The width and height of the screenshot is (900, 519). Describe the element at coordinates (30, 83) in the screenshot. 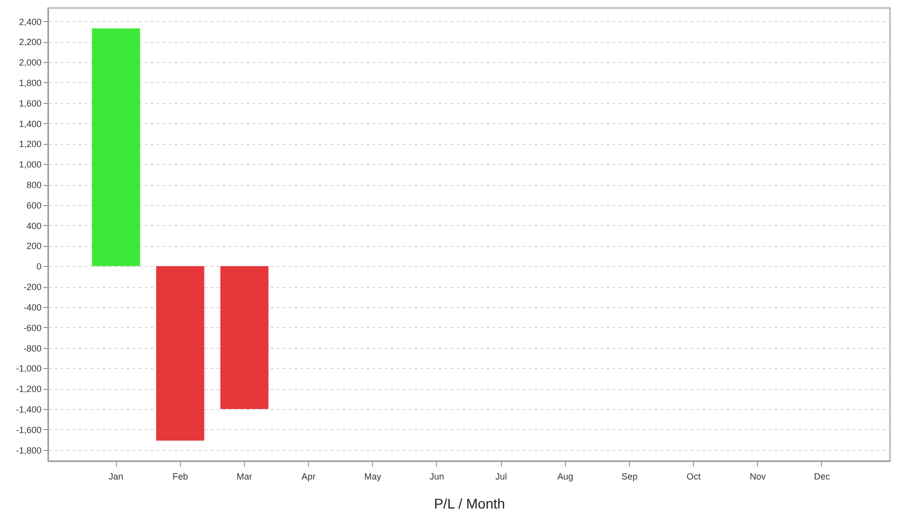

I see `y-tick-label: 1,800` at that location.